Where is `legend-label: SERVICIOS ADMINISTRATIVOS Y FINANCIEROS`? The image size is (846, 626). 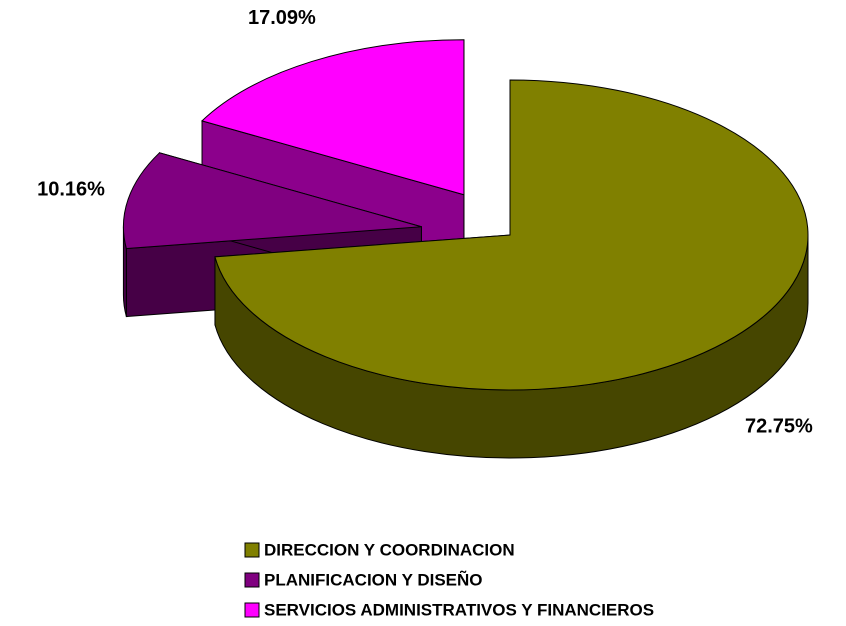 legend-label: SERVICIOS ADMINISTRATIVOS Y FINANCIEROS is located at coordinates (459, 609).